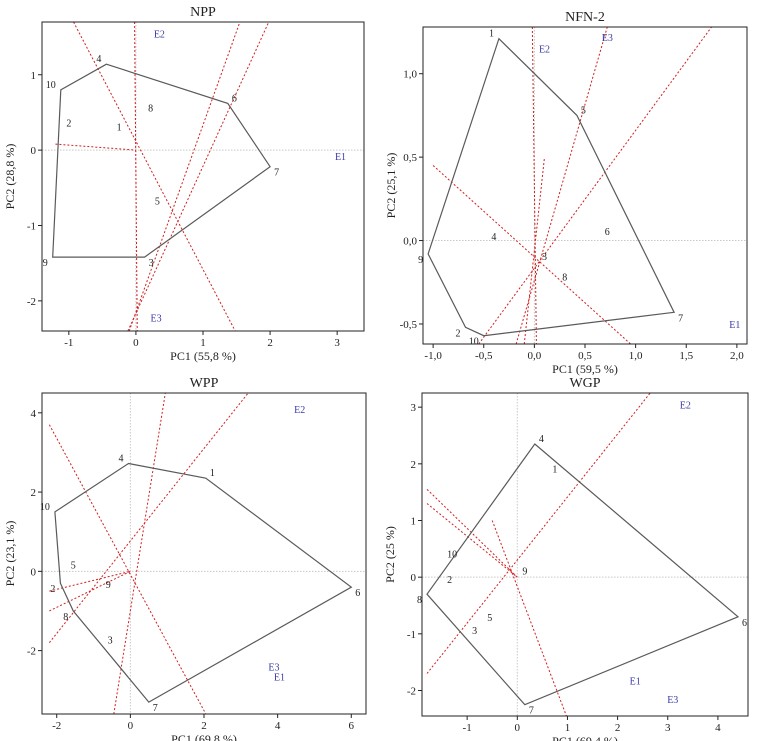 Image resolution: width=759 pixels, height=741 pixels. Describe the element at coordinates (585, 17) in the screenshot. I see `chart-title: NFN-2` at that location.